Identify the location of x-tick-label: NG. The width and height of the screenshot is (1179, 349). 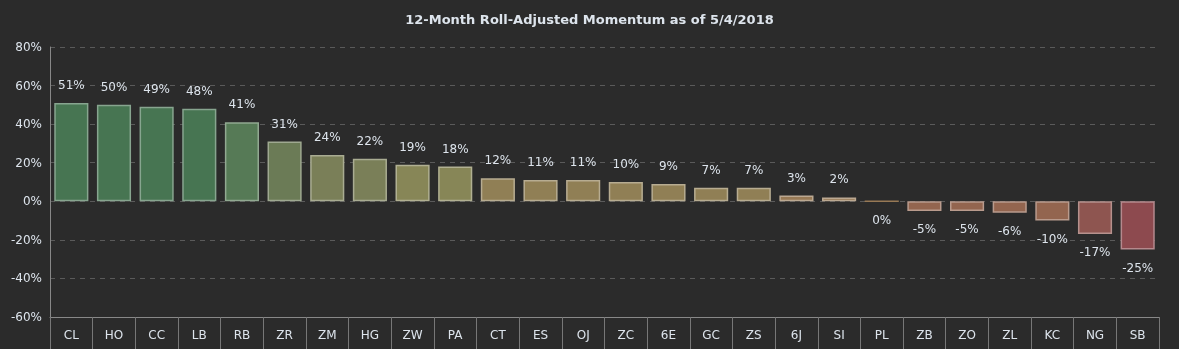
(1095, 335).